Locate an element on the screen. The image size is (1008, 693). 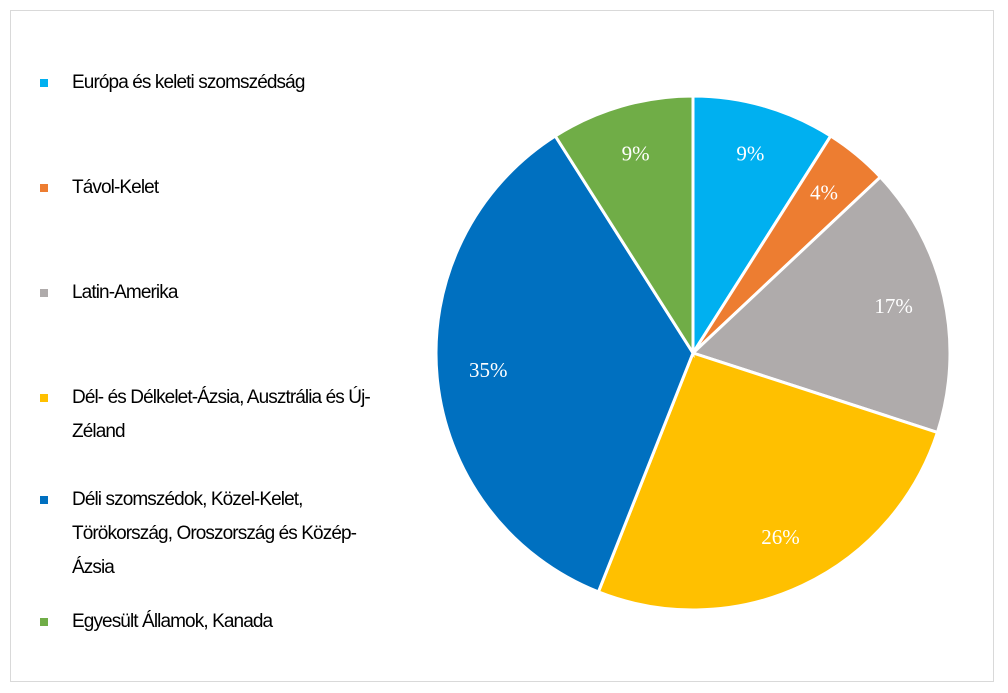
legend-label: Egyesült Államok, Kanada is located at coordinates (172, 621).